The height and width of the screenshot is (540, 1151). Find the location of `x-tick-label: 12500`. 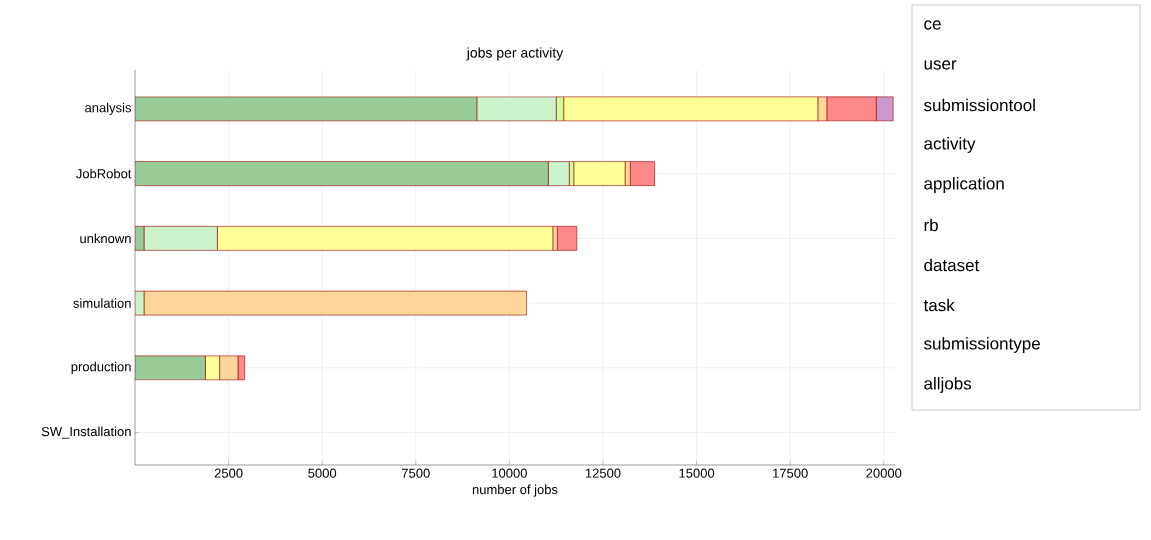

x-tick-label: 12500 is located at coordinates (603, 473).